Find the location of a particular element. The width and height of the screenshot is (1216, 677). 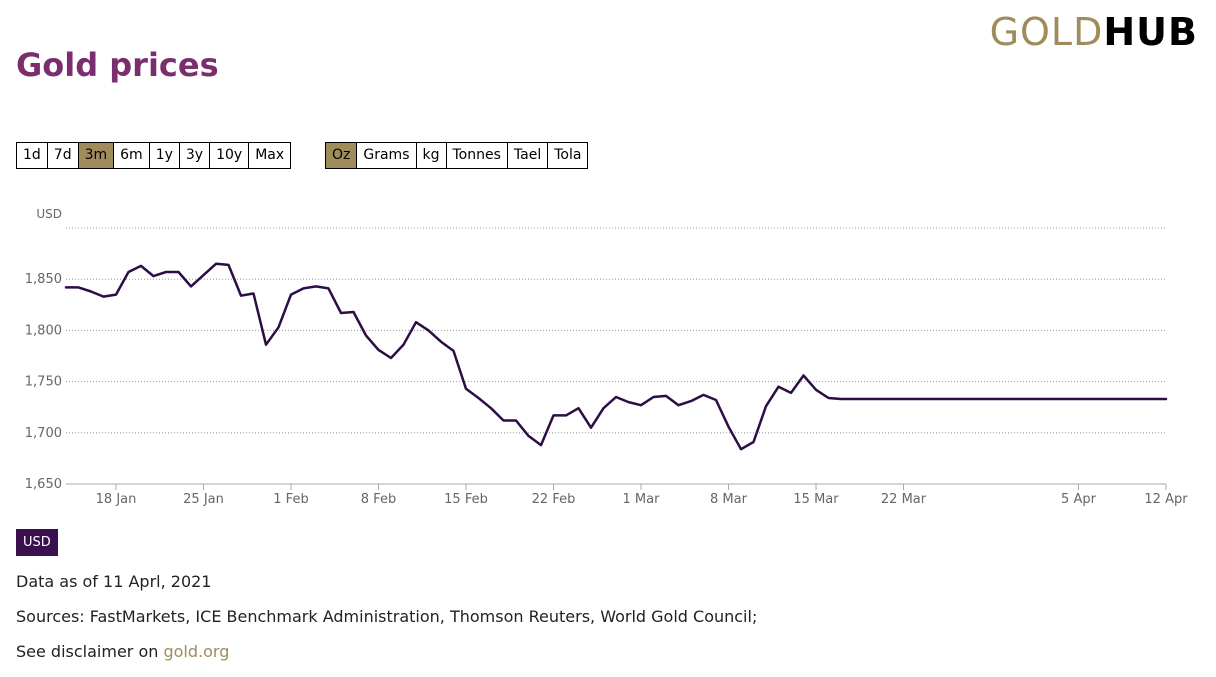

x-tick-label: 18 Jan is located at coordinates (116, 499).